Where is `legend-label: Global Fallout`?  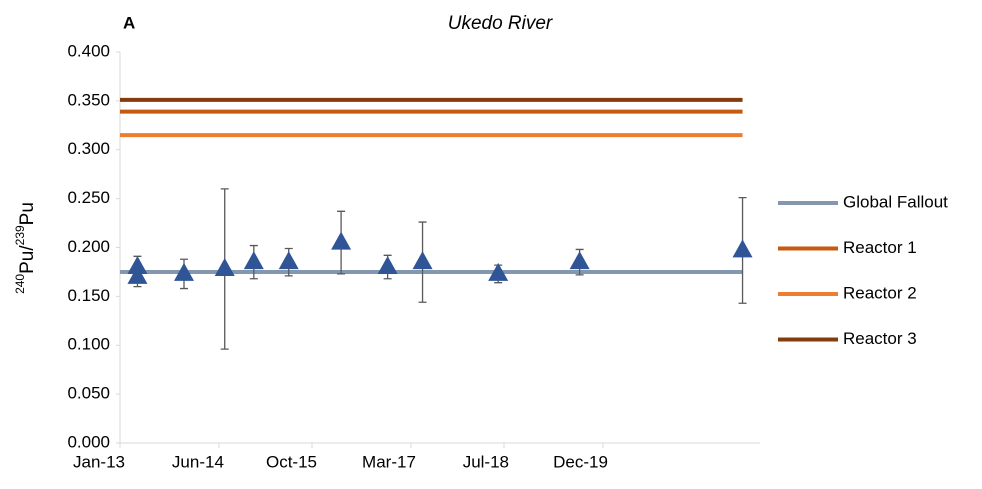
legend-label: Global Fallout is located at coordinates (895, 201).